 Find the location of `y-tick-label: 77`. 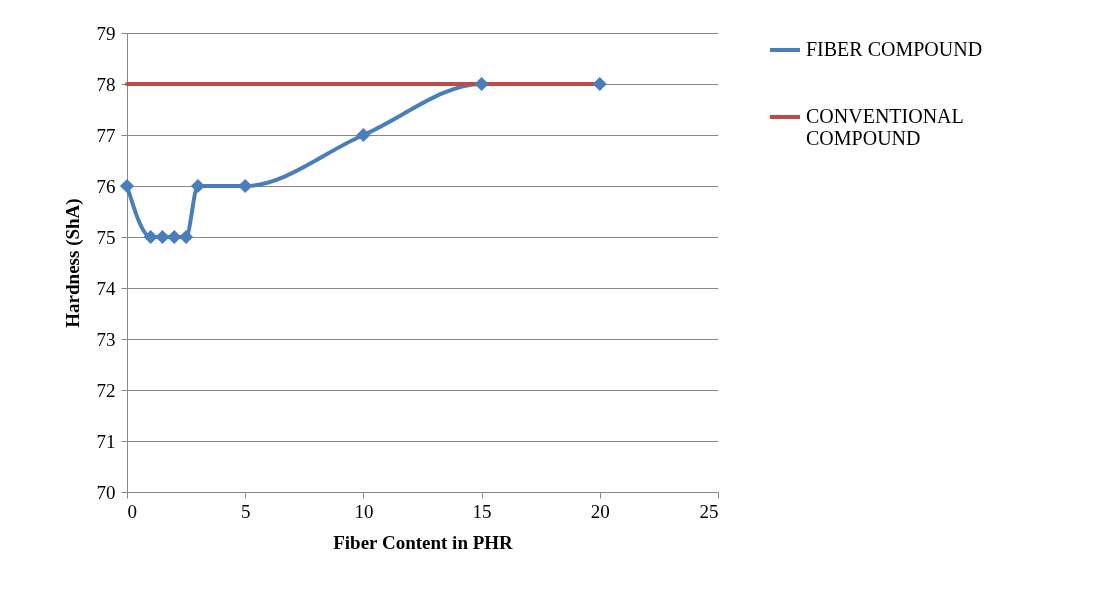

y-tick-label: 77 is located at coordinates (106, 135).